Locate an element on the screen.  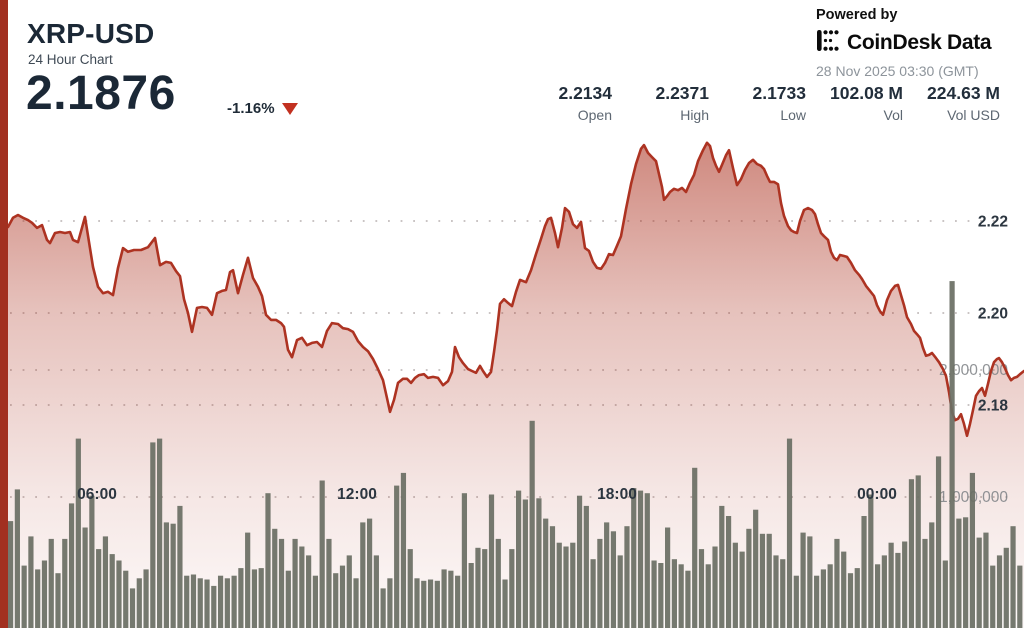
powered-by-label: Powered by is located at coordinates (857, 15).